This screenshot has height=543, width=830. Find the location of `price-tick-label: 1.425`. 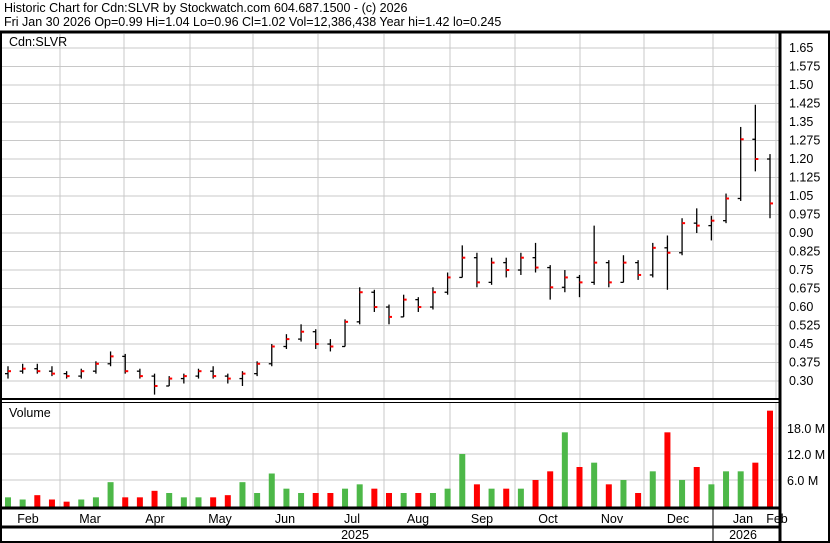

price-tick-label: 1.425 is located at coordinates (804, 104).